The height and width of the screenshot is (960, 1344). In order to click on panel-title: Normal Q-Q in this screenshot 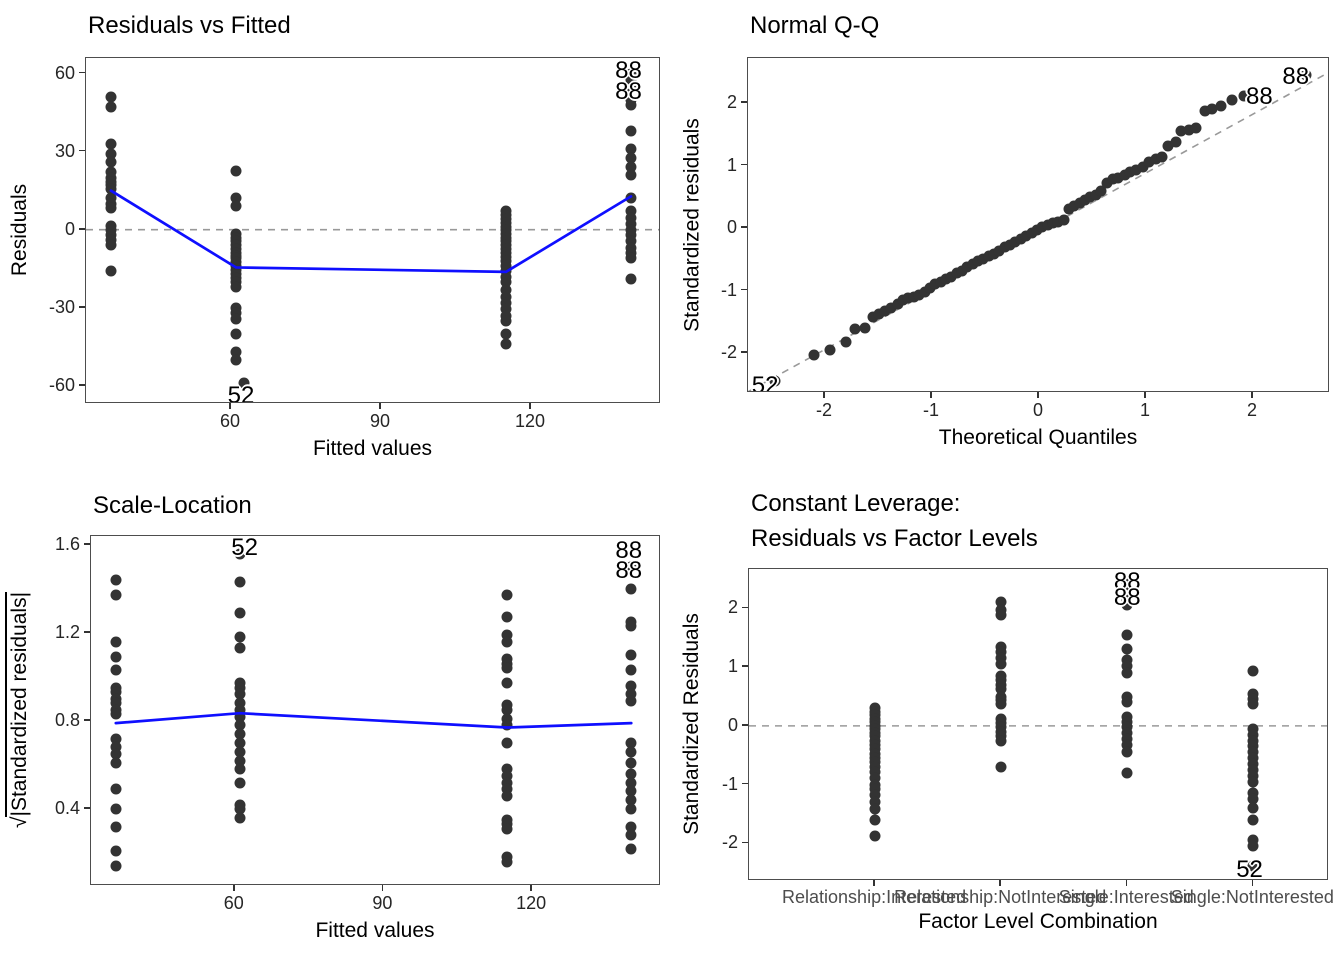, I will do `click(814, 25)`.